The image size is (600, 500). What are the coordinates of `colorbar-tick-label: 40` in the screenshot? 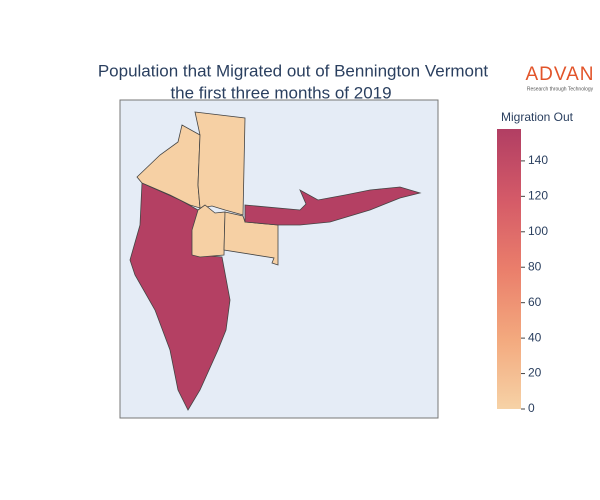 It's located at (535, 337).